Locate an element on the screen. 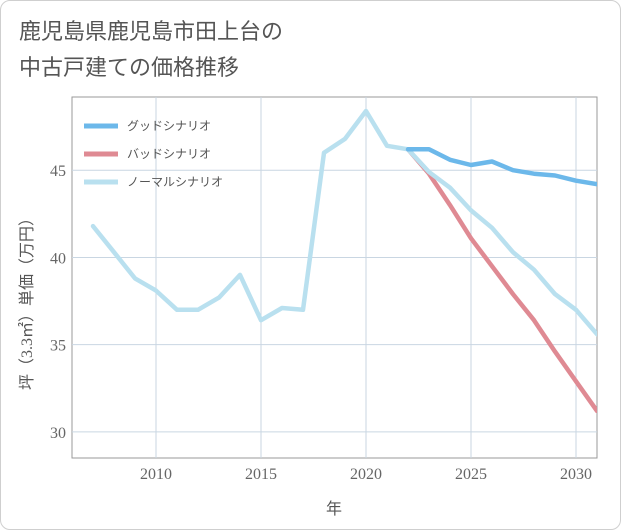 The width and height of the screenshot is (621, 530). bad-legend-label: バッドシナリオ is located at coordinates (169, 154).